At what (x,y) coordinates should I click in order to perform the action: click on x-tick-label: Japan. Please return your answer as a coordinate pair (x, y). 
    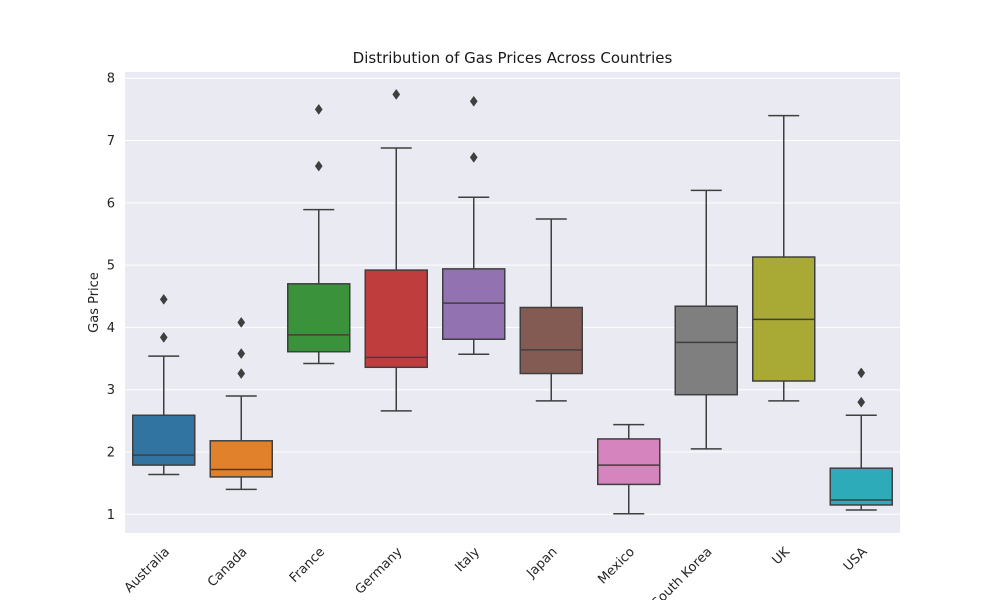
    Looking at the image, I should click on (542, 563).